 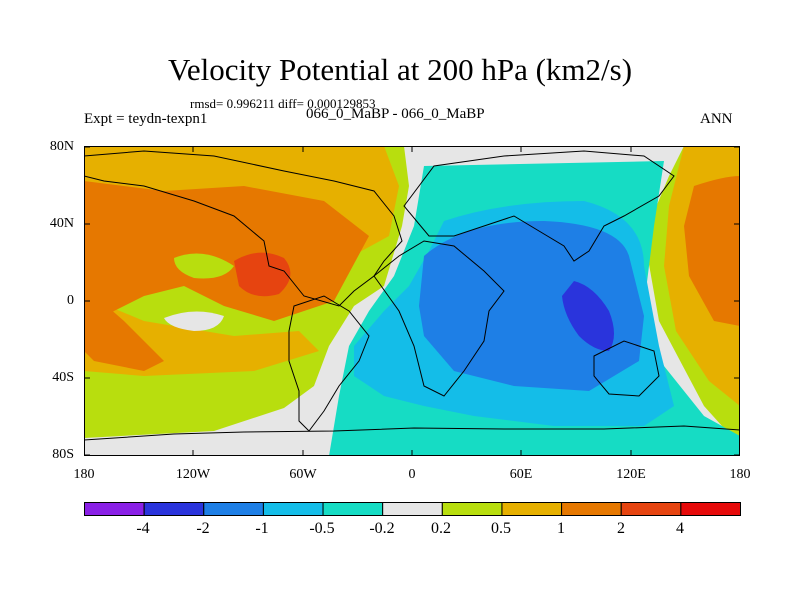 I want to click on lat-label-40s: 40S, so click(x=63, y=377).